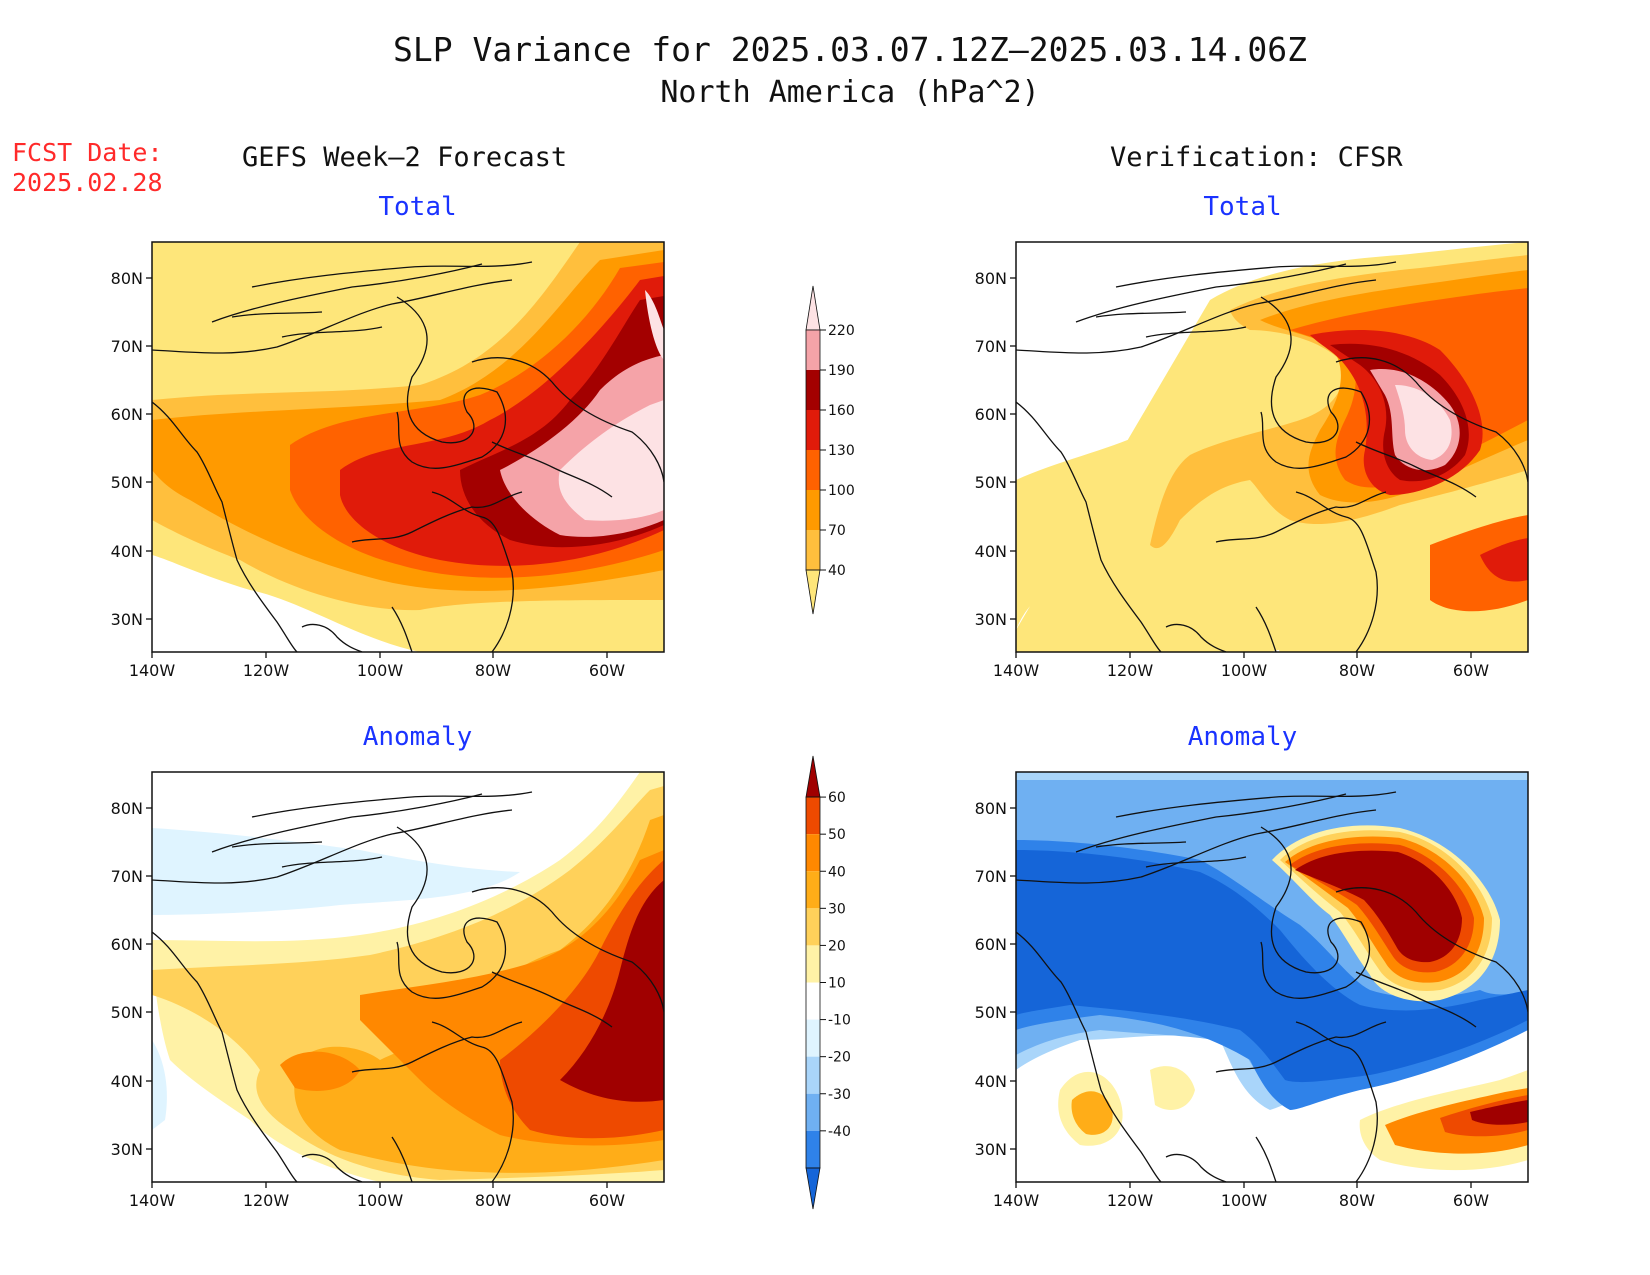  I want to click on colorbar-anomaly: -40 -30 -20 -10 10 20 30 40 50 60, so click(828, 982).